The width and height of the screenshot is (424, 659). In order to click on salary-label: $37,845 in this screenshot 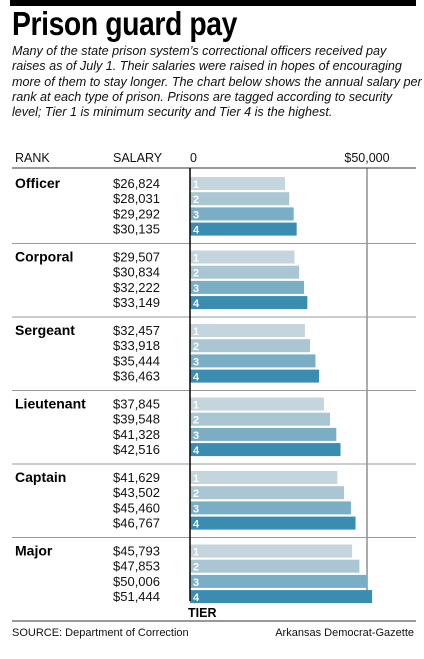, I will do `click(136, 404)`.